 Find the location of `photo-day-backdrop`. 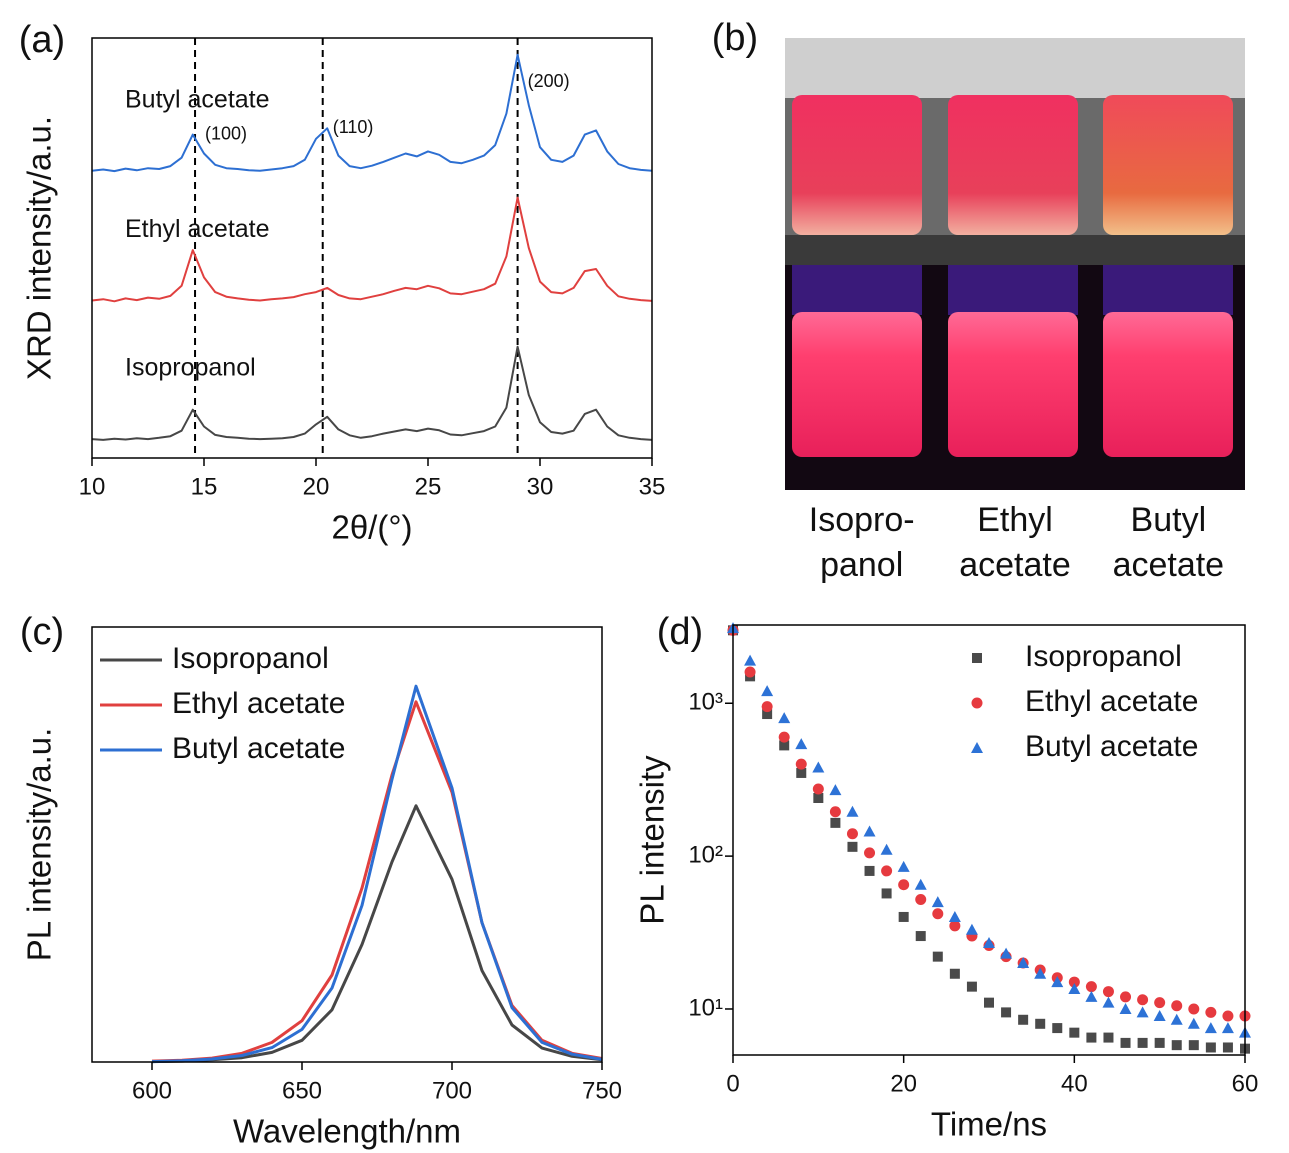

photo-day-backdrop is located at coordinates (1015, 68).